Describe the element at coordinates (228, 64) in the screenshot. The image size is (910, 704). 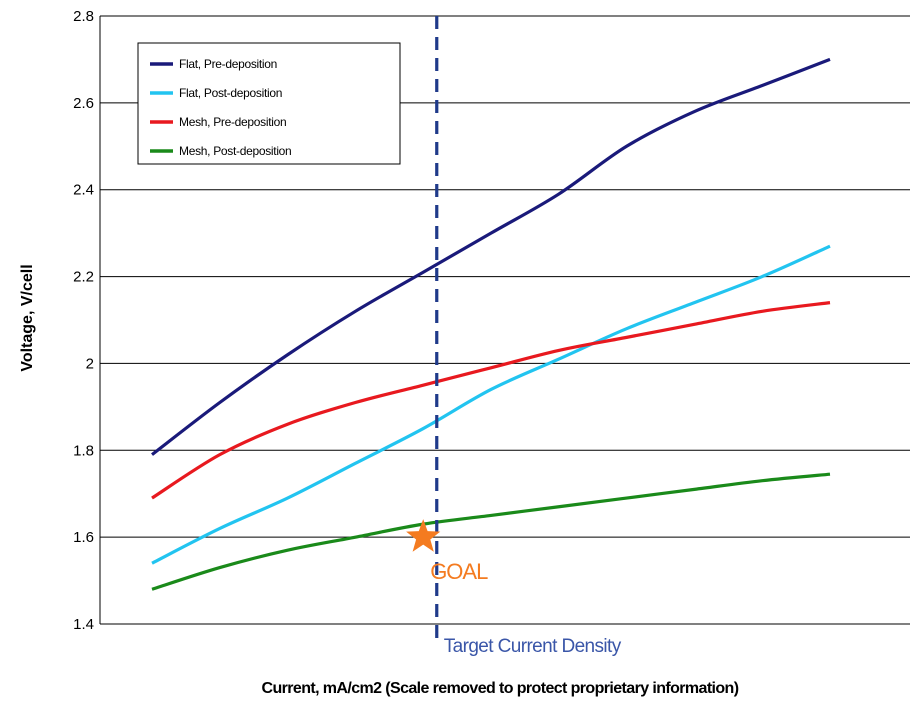
I see `legend-label: Flat, Pre-deposition` at that location.